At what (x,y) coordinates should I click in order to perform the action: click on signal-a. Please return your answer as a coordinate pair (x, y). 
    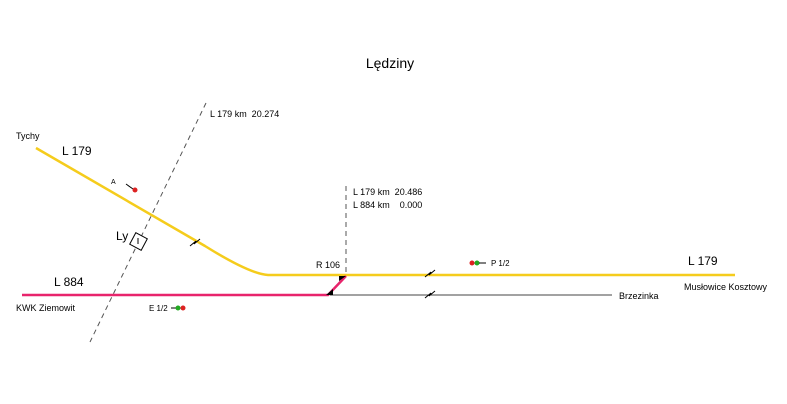
    Looking at the image, I should click on (131, 188).